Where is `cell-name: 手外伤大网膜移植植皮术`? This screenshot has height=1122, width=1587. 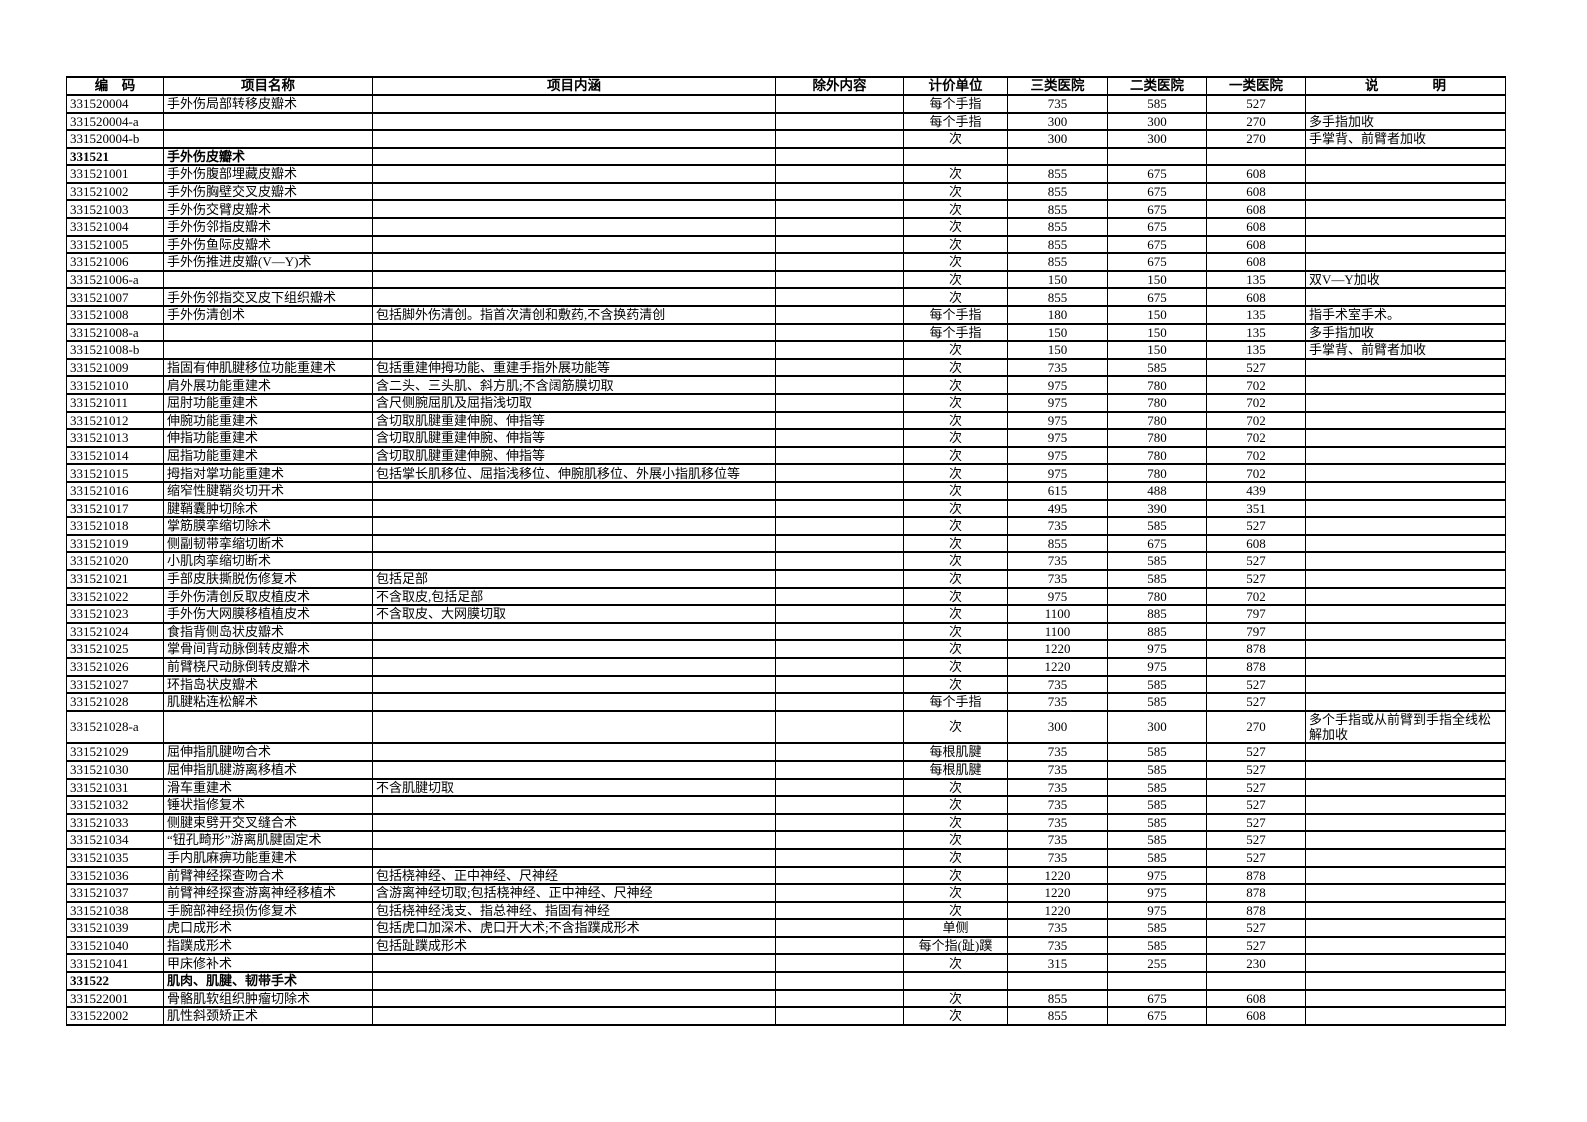
cell-name: 手外伤大网膜移植植皮术 is located at coordinates (268, 614).